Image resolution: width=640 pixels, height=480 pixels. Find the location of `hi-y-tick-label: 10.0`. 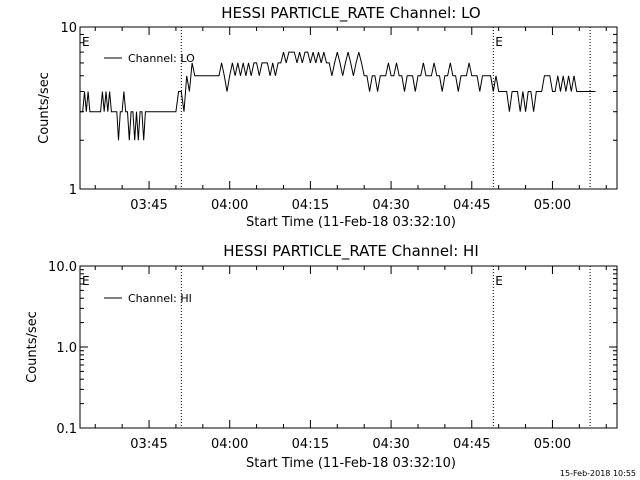

hi-y-tick-label: 10.0 is located at coordinates (62, 267).